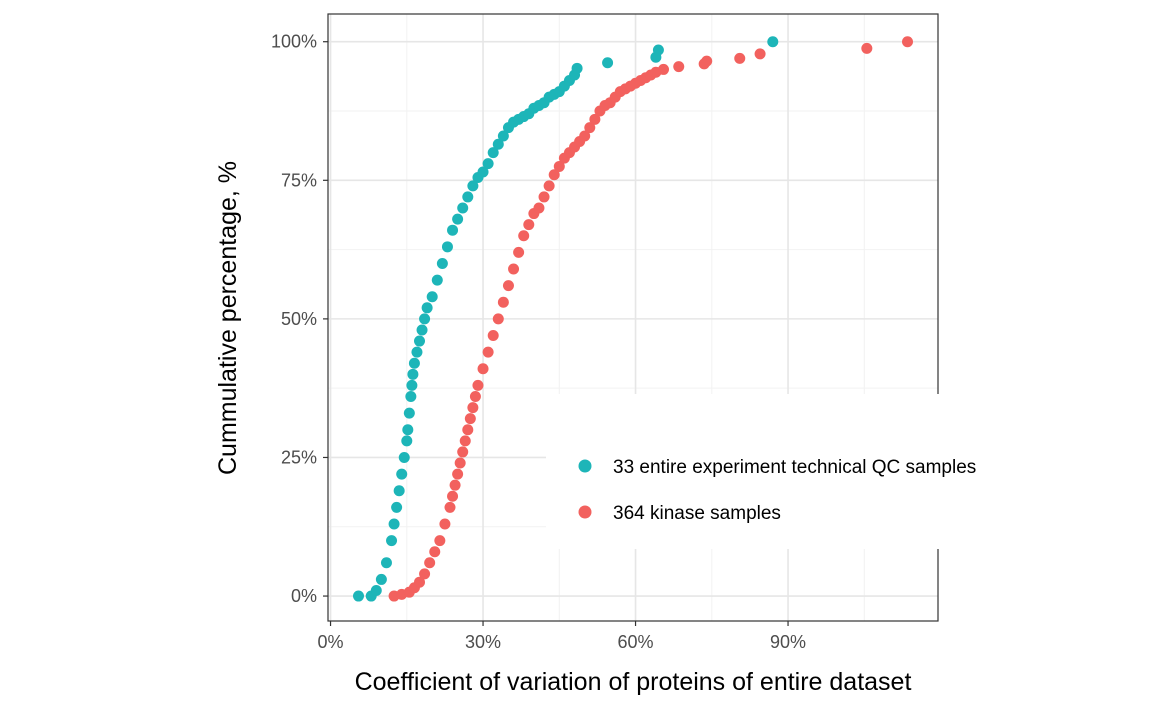  Describe the element at coordinates (294, 42) in the screenshot. I see `y-tick-label: 100%` at that location.